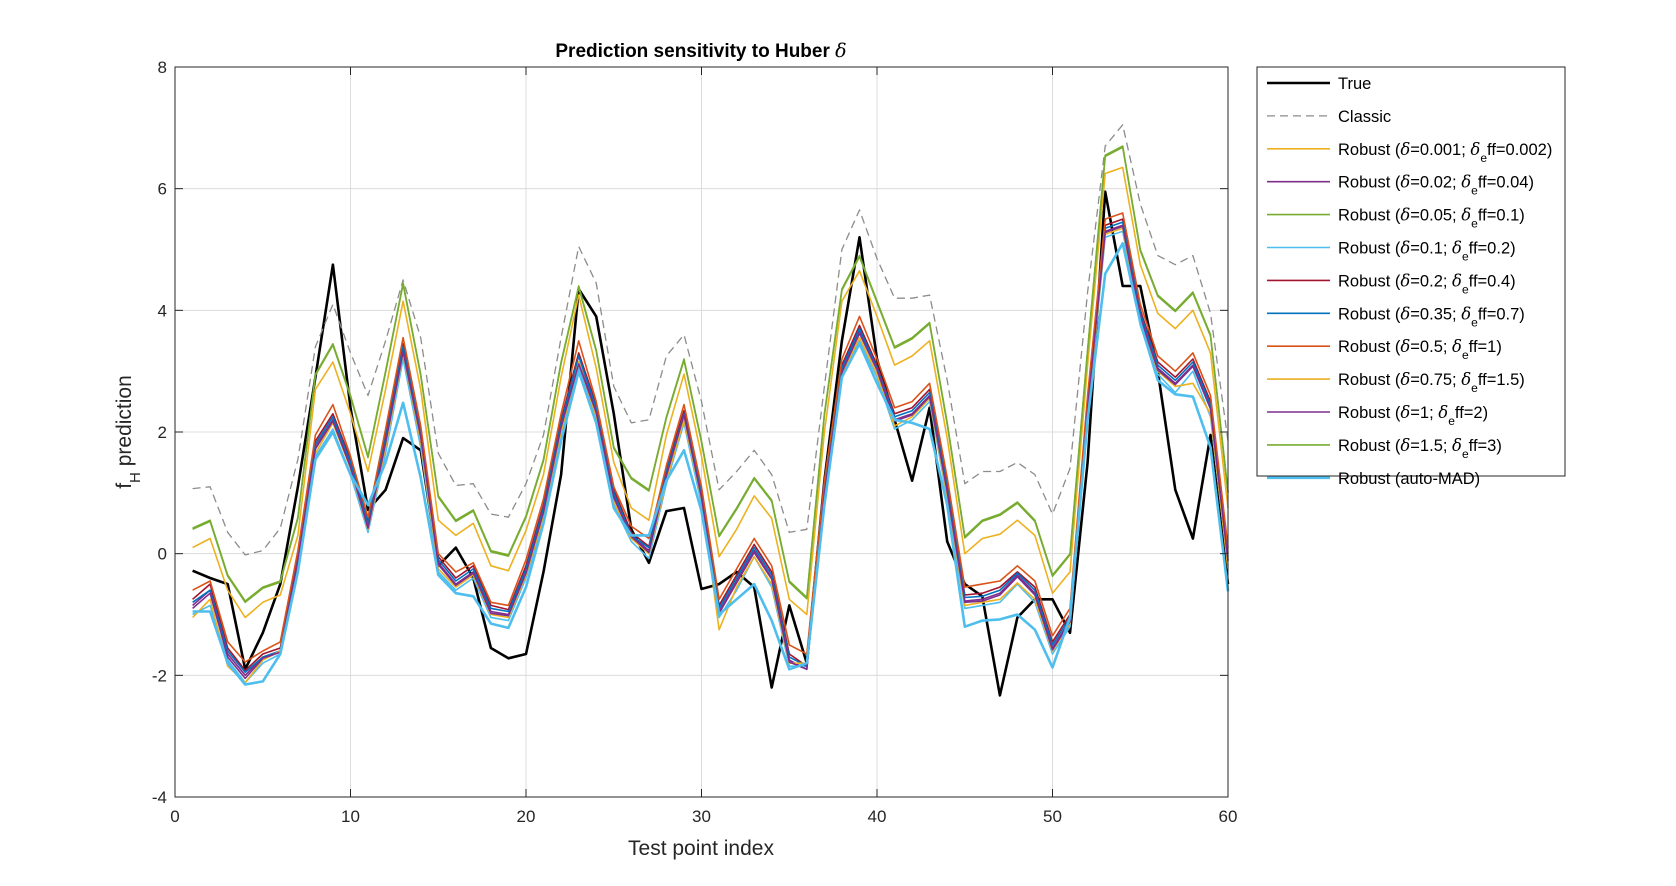 The image size is (1676, 886). Describe the element at coordinates (1431, 382) in the screenshot. I see `legend-label: Robust (δ=0.75; δeff=1.5)` at that location.